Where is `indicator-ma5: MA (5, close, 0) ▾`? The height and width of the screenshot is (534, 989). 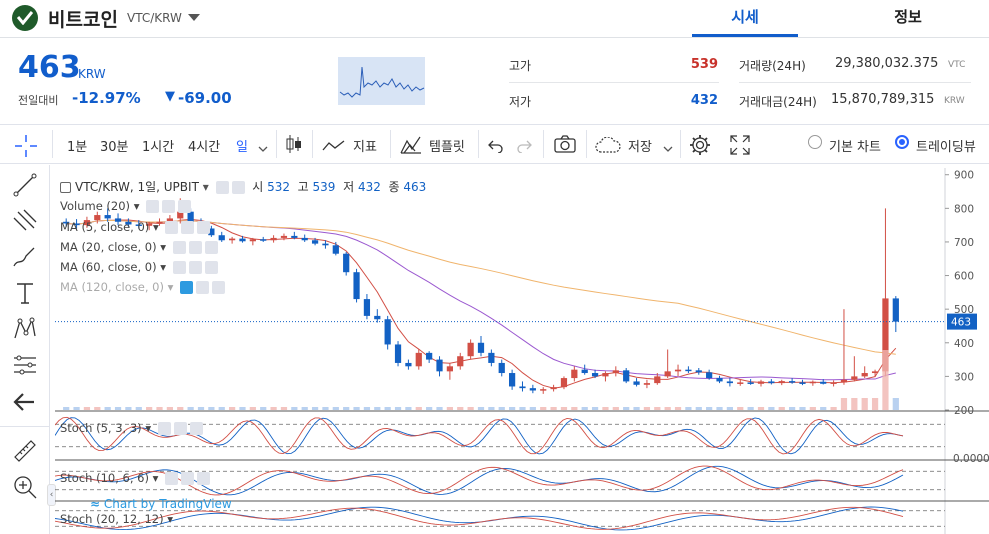
indicator-ma5: MA (5, close, 0) ▾ is located at coordinates (135, 227).